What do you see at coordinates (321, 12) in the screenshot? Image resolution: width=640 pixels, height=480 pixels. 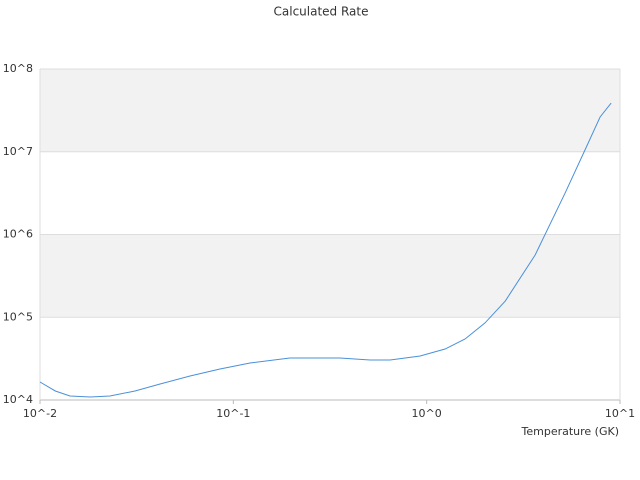 I see `chart-title: Calculated Rate` at bounding box center [321, 12].